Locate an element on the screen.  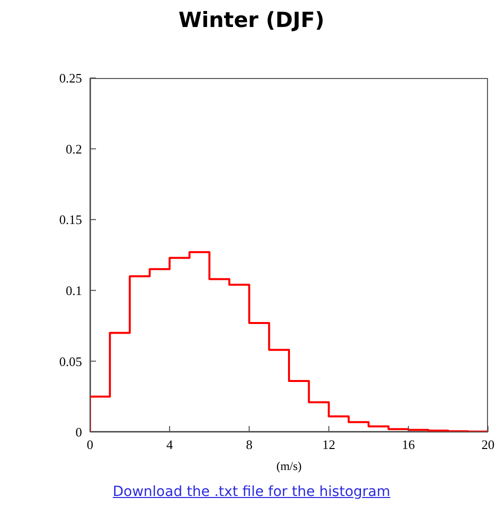
x-tick-label: 16 is located at coordinates (409, 444).